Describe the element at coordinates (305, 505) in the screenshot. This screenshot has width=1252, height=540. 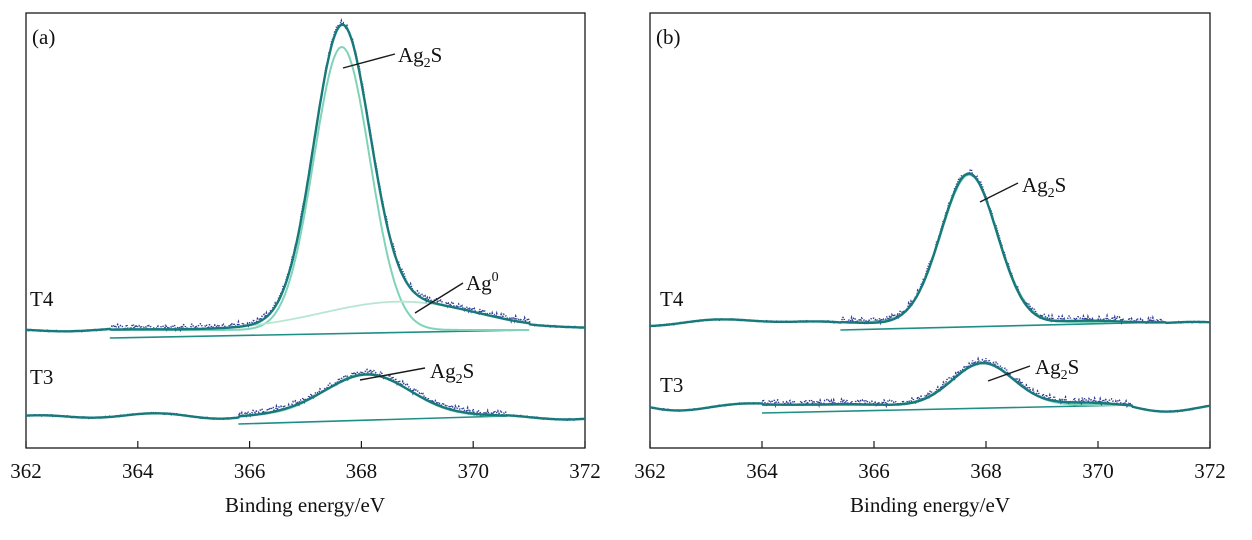
I see `panel-a-x-axis-label: Binding energy/eV` at that location.